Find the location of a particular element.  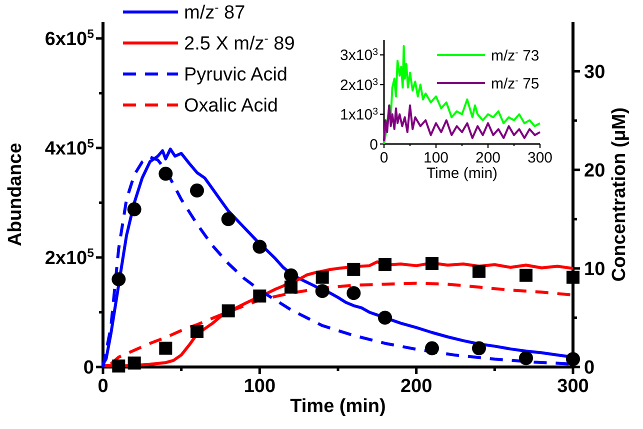

legend-label: 2.5 X m/z$^{-}$ 89 is located at coordinates (239, 43).